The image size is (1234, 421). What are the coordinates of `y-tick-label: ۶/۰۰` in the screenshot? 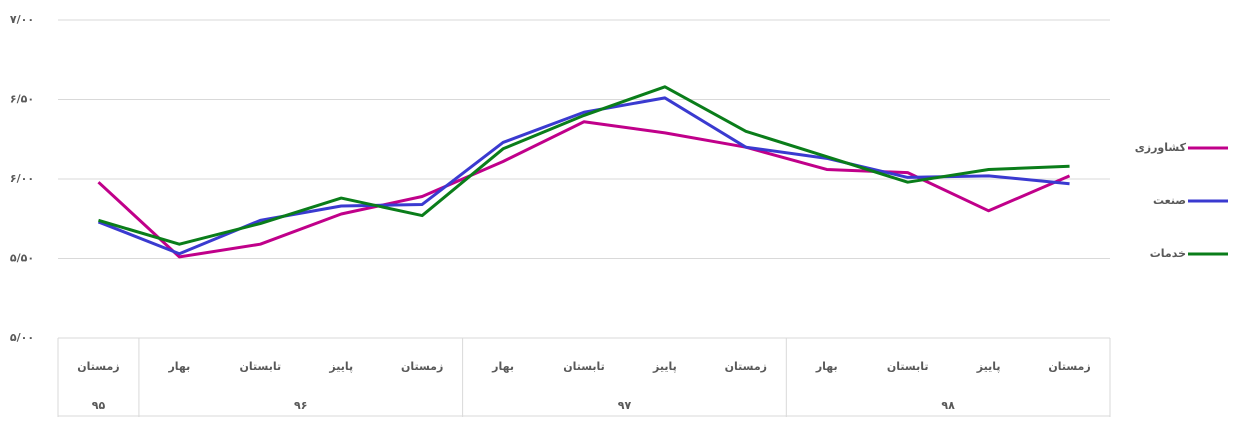 It's located at (22, 178).